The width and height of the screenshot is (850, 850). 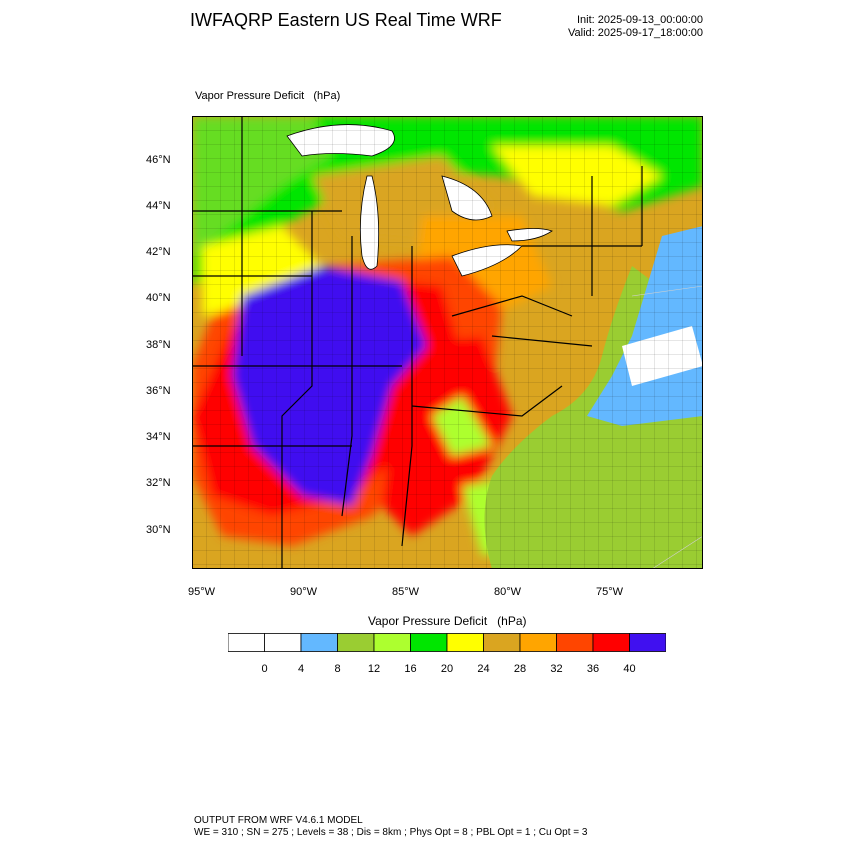 I want to click on graticule, so click(x=667, y=427).